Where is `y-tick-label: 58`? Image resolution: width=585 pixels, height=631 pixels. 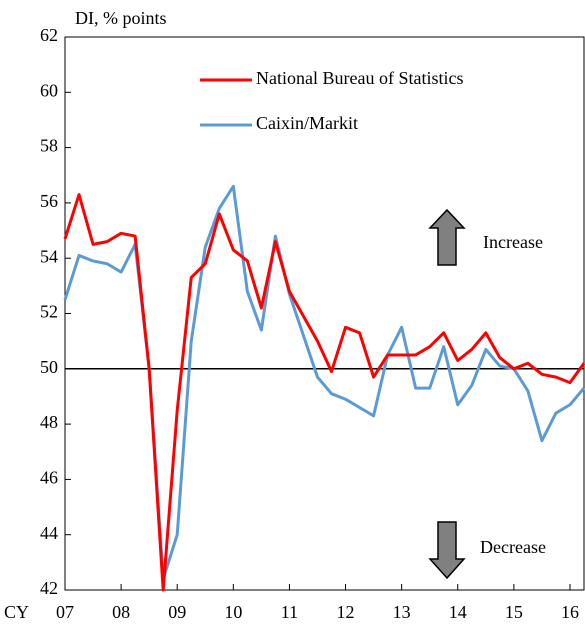
y-tick-label: 58 is located at coordinates (49, 146).